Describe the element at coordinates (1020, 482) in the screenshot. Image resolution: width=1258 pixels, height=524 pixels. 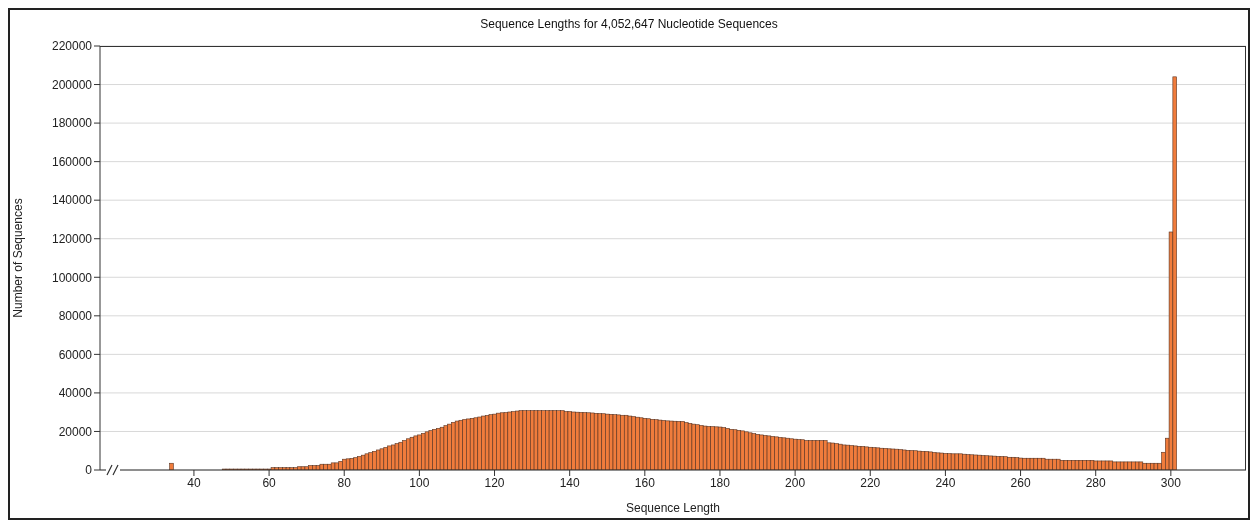
I see `x-tick-label: 260` at that location.